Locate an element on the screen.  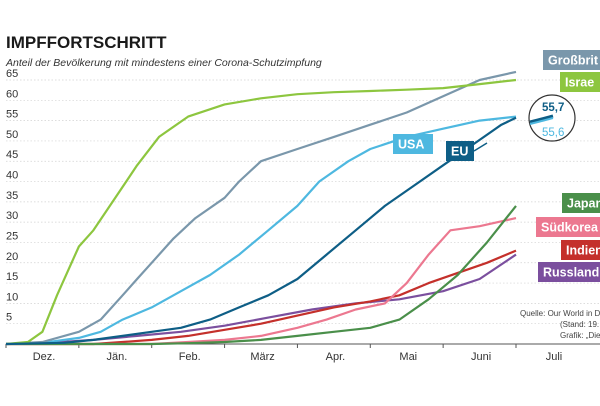
series-label-japan: Japan is located at coordinates (583, 204).